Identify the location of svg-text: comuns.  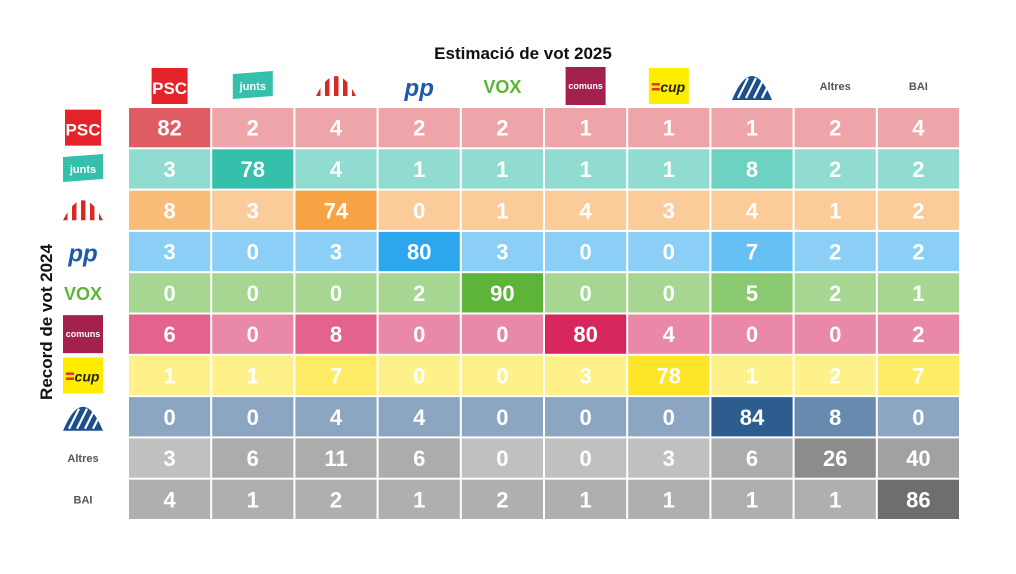
(585, 86).